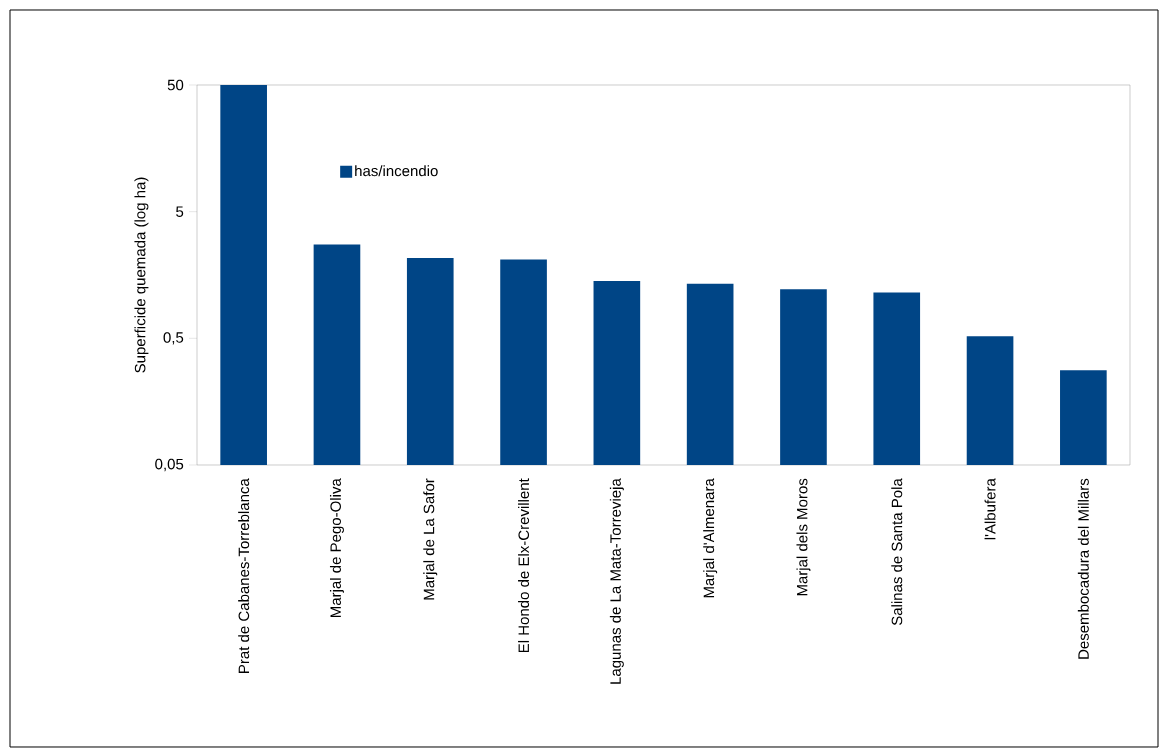  Describe the element at coordinates (1083, 568) in the screenshot. I see `x-tick-label: Desembocadura del Millars` at that location.